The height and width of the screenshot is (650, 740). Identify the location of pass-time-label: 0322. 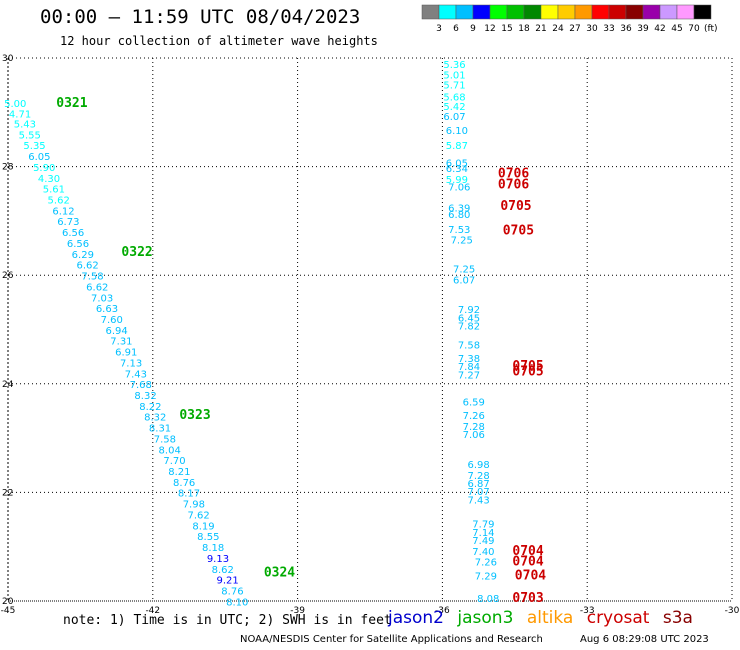
(136, 252).